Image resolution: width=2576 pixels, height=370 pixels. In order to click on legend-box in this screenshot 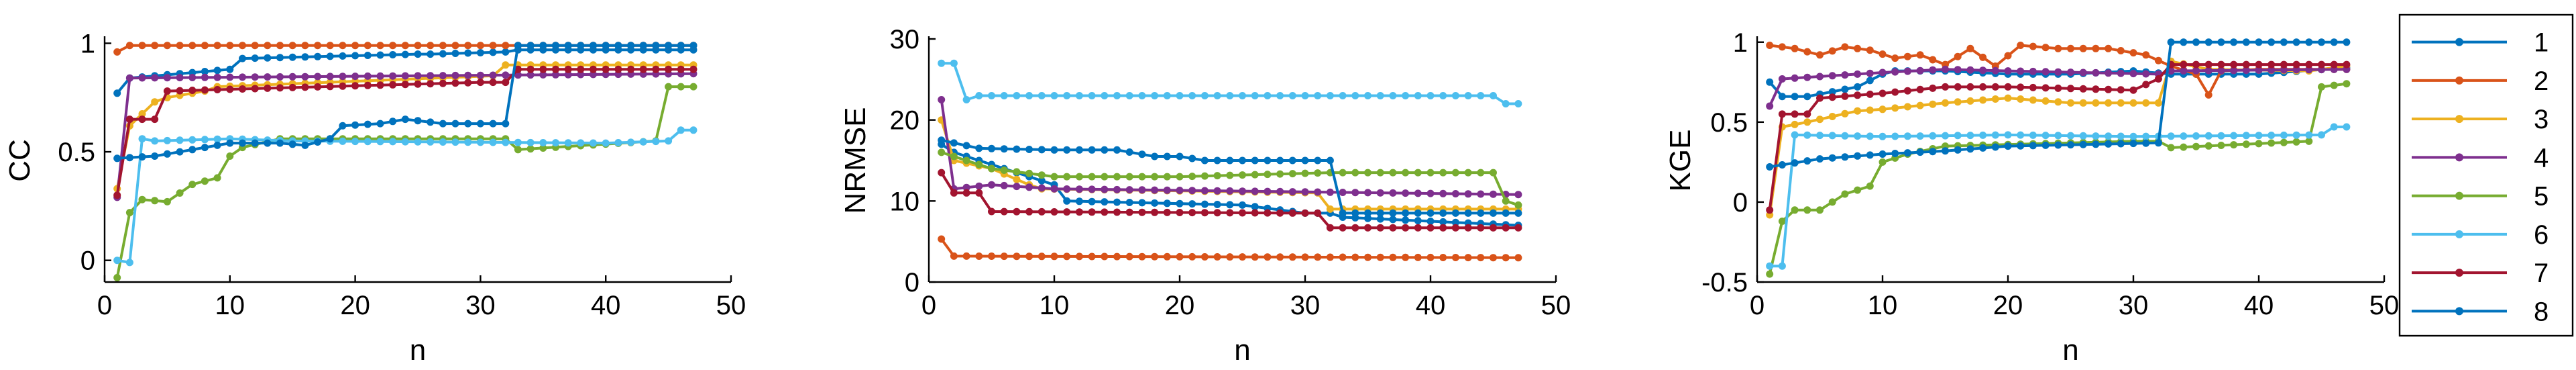, I will do `click(2486, 175)`.